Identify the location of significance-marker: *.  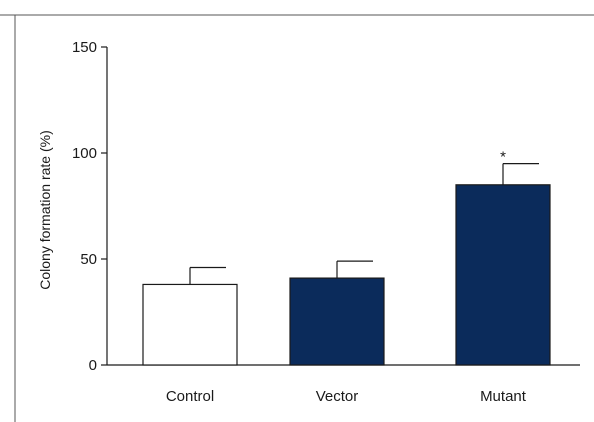
(503, 157).